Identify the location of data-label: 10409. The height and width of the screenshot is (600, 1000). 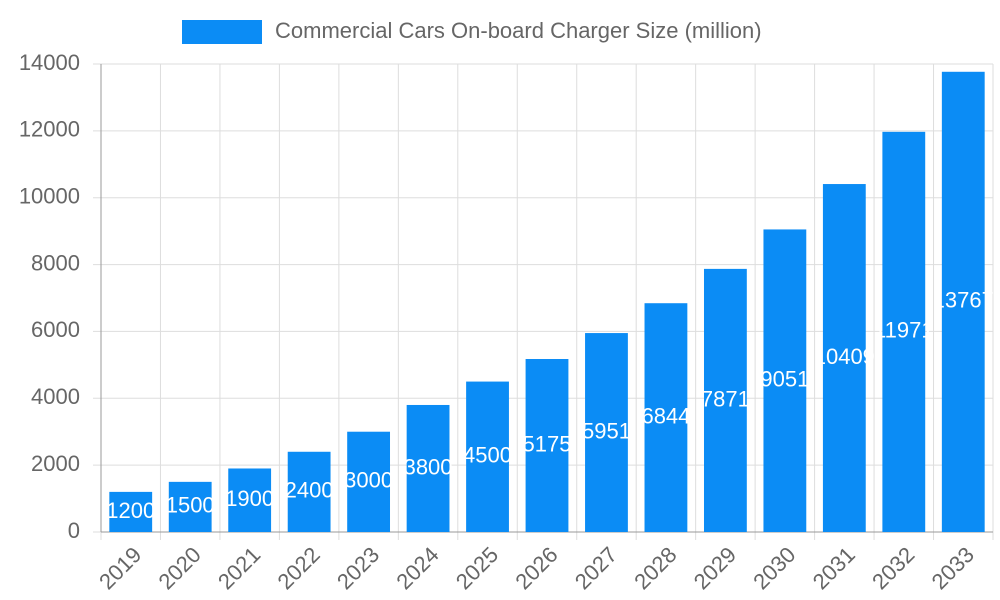
(844, 356).